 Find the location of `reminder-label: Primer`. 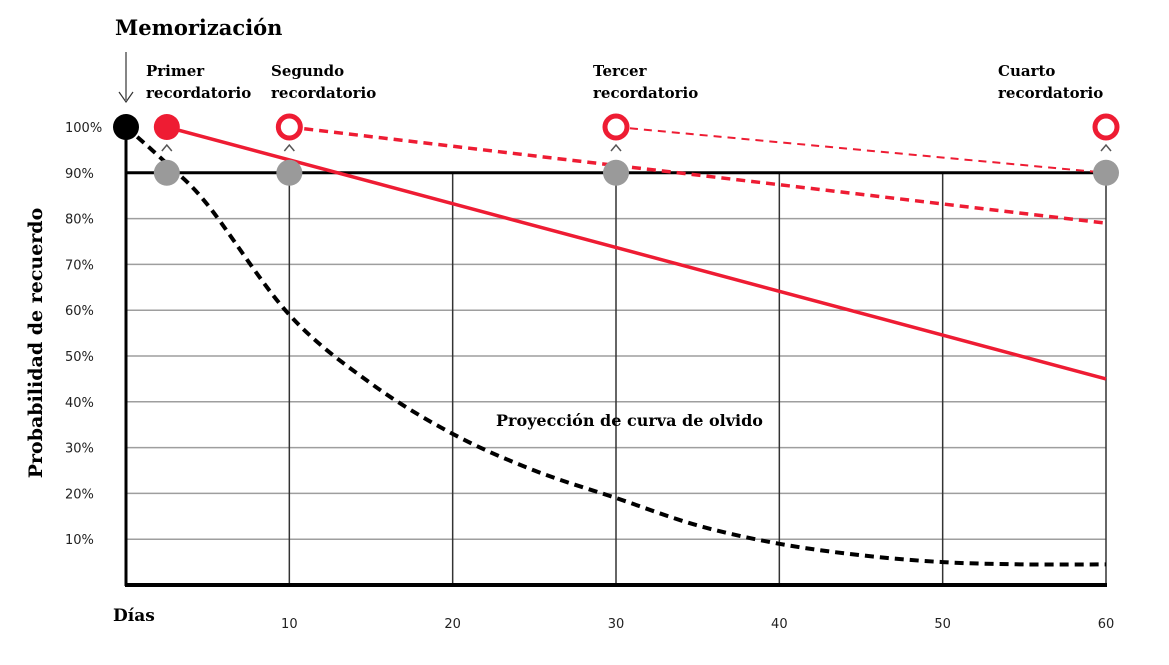

reminder-label: Primer is located at coordinates (175, 71).